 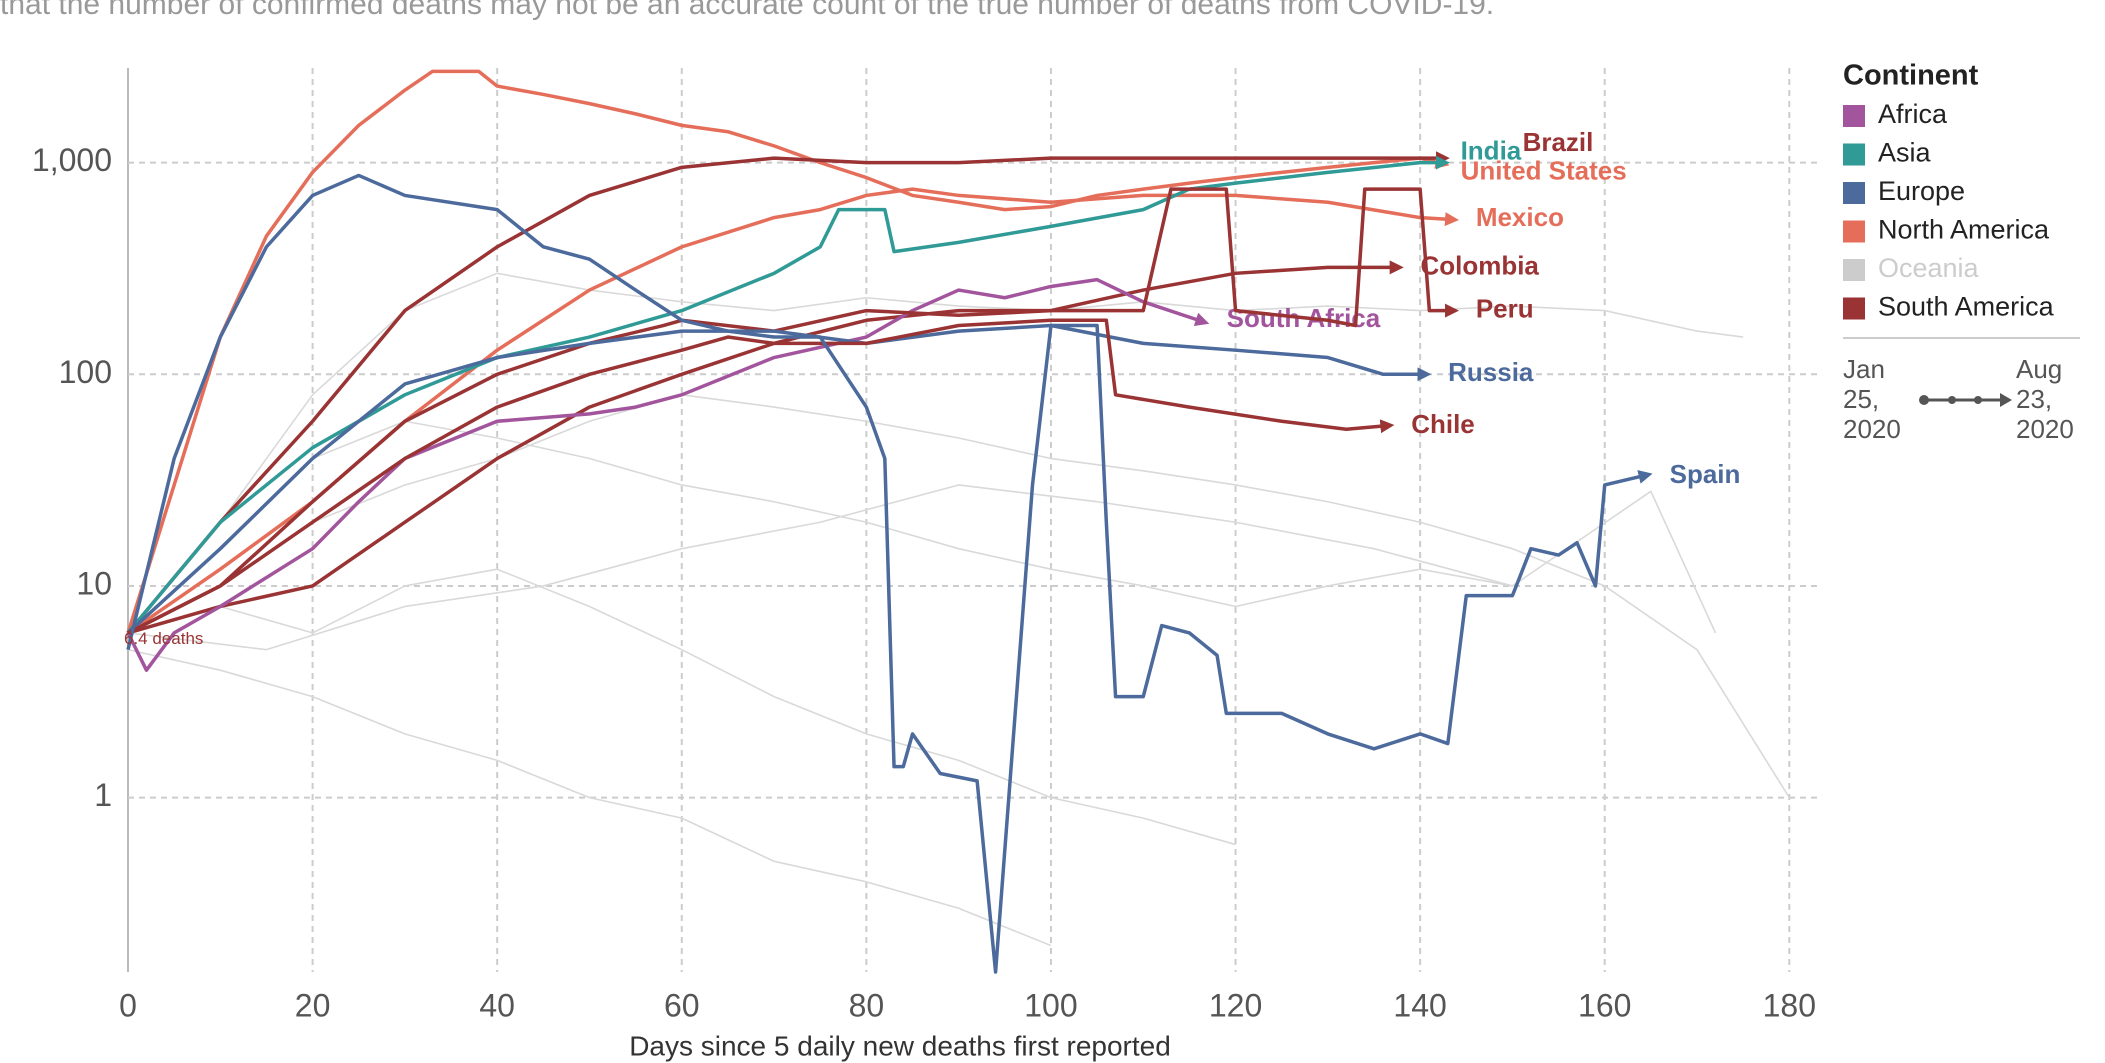 What do you see at coordinates (1419, 1005) in the screenshot?
I see `x-tick-label: 140` at bounding box center [1419, 1005].